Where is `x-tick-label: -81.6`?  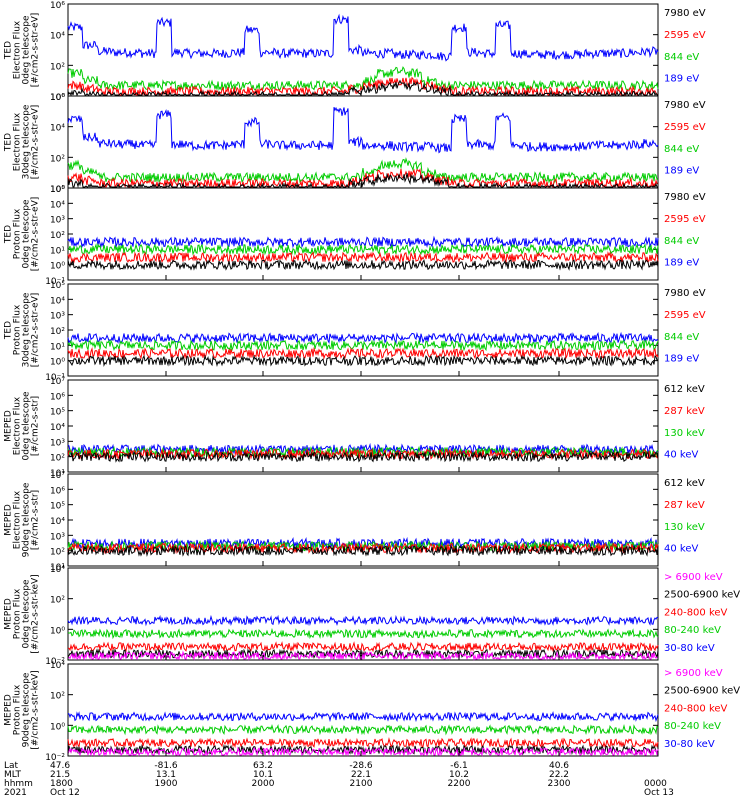 x-tick-label: -81.6 is located at coordinates (166, 766).